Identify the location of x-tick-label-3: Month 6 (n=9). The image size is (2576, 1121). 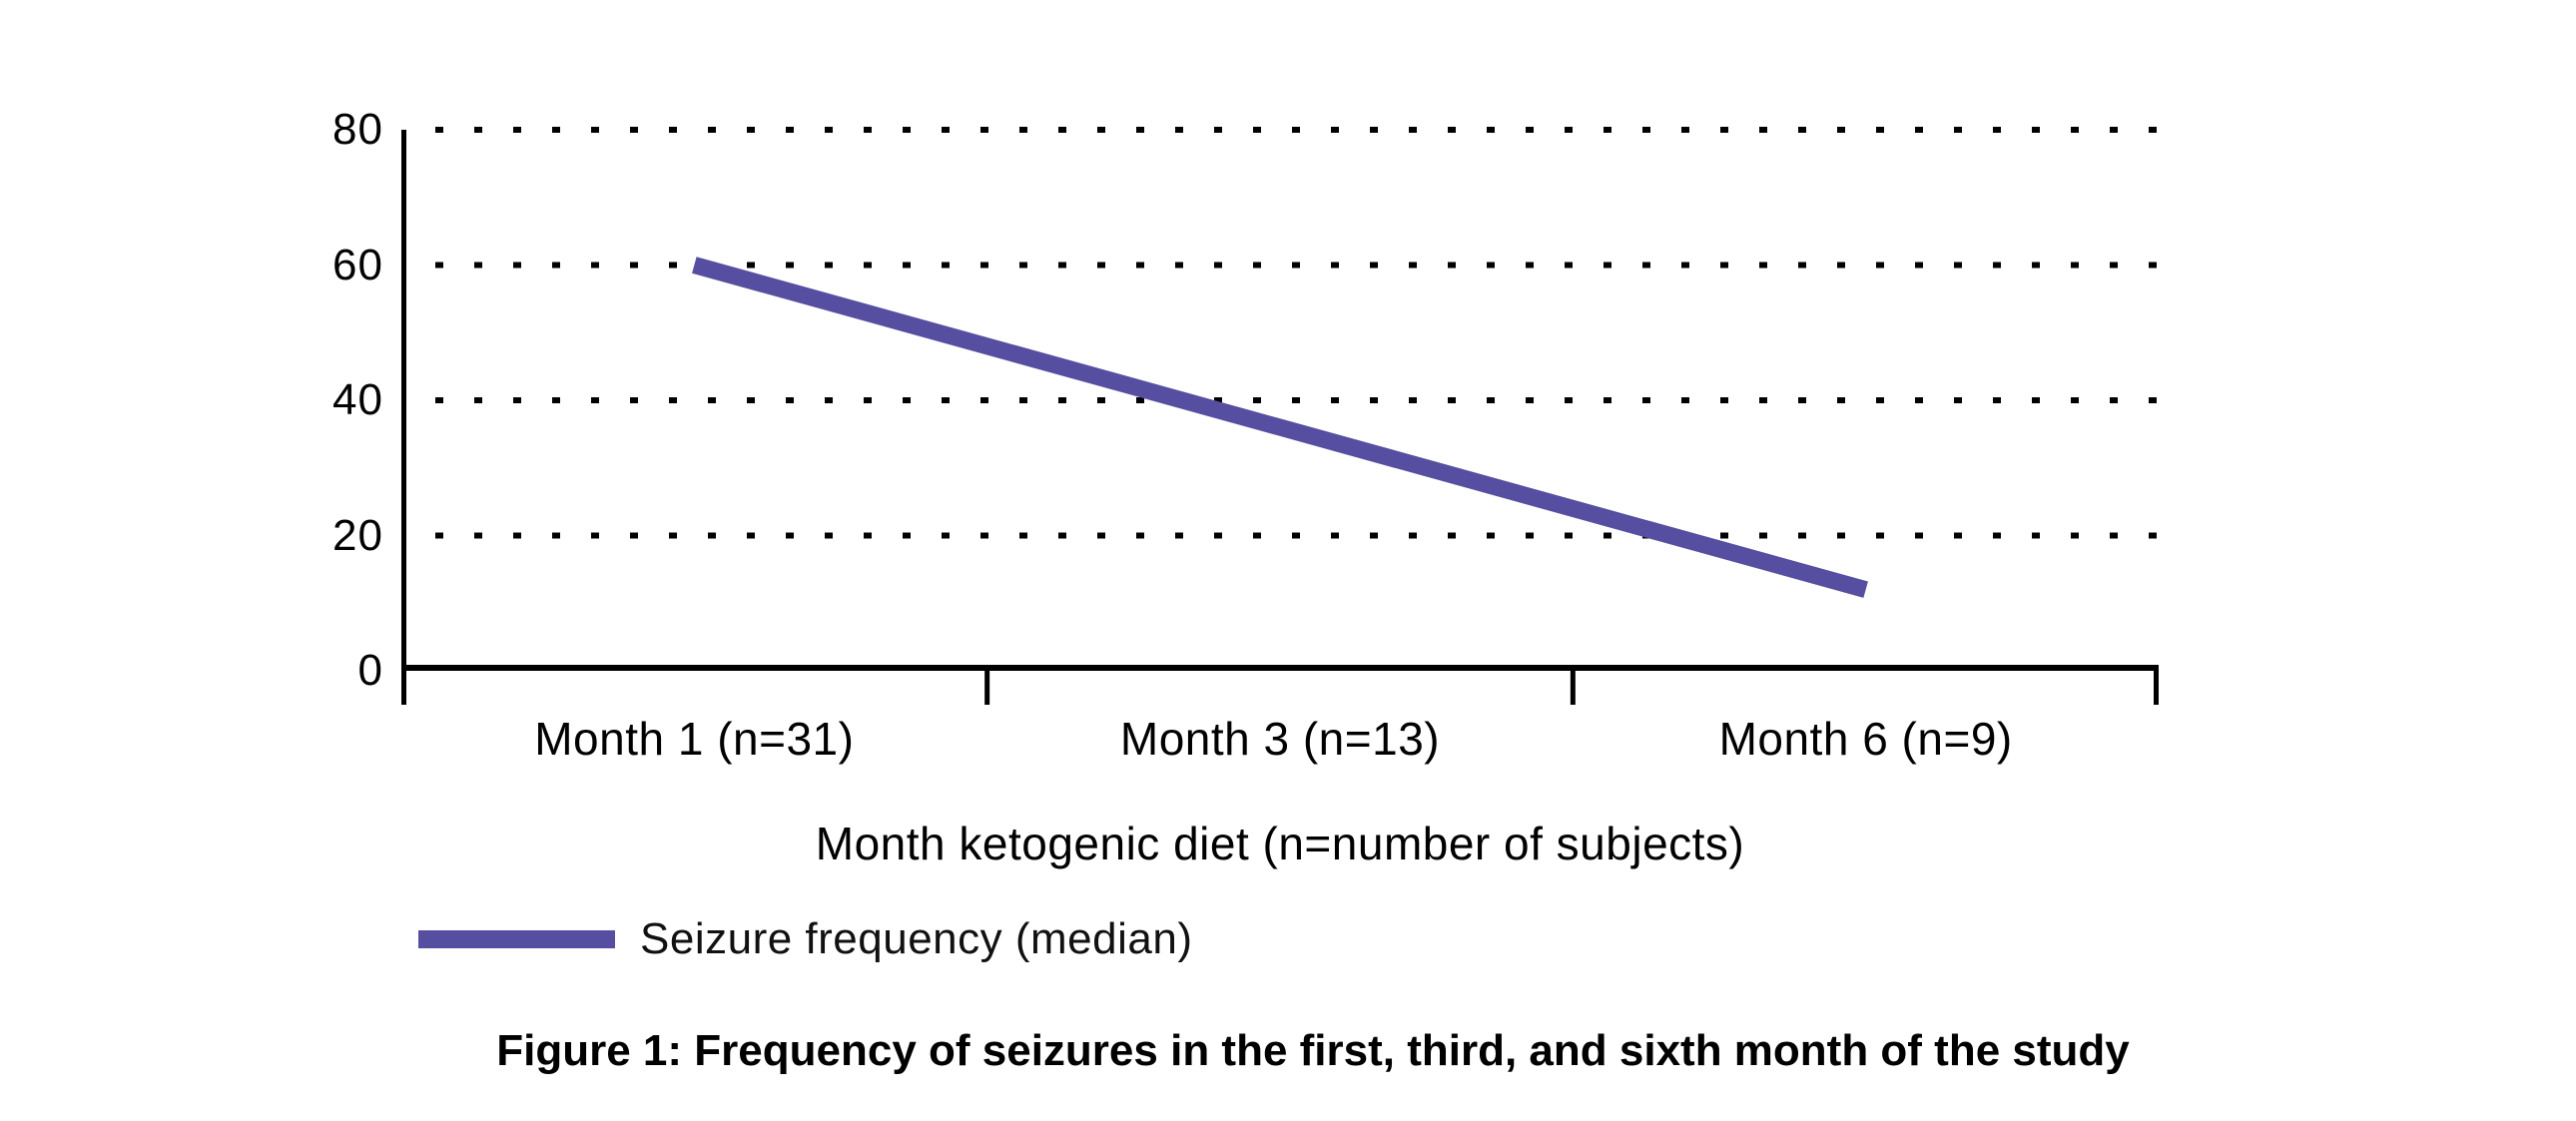
(1865, 739).